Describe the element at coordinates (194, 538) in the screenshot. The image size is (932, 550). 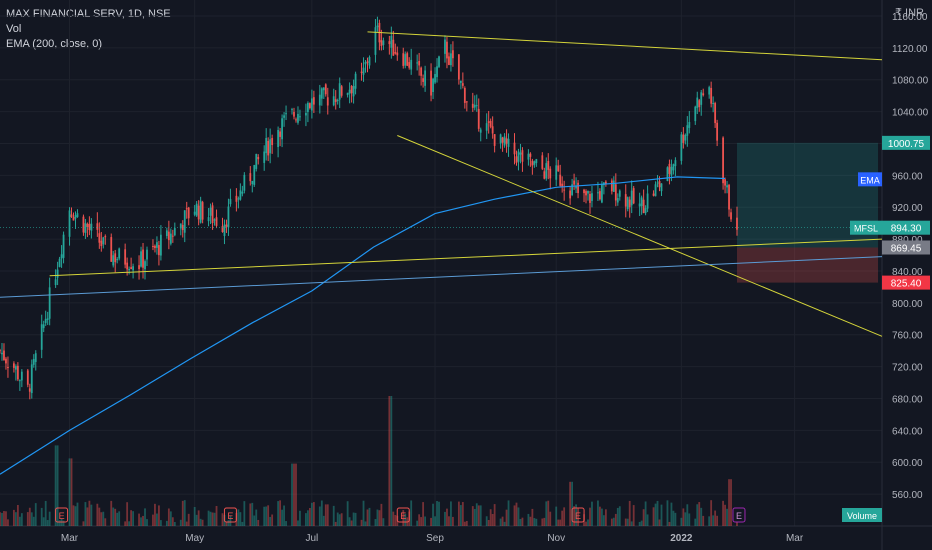
I see `time-tick-label: May` at that location.